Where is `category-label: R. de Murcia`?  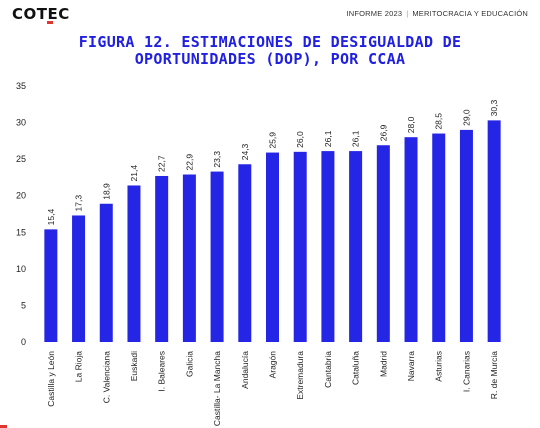 category-label: R. de Murcia is located at coordinates (494, 375).